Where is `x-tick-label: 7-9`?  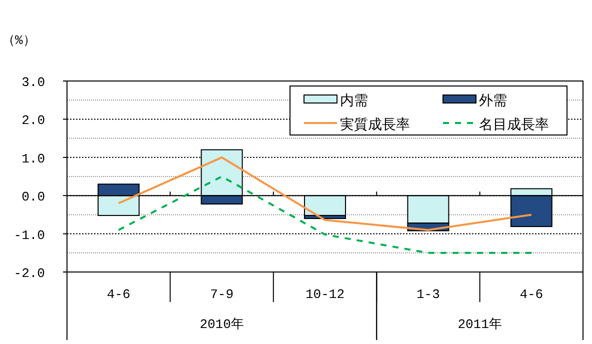
x-tick-label: 7-9 is located at coordinates (222, 294).